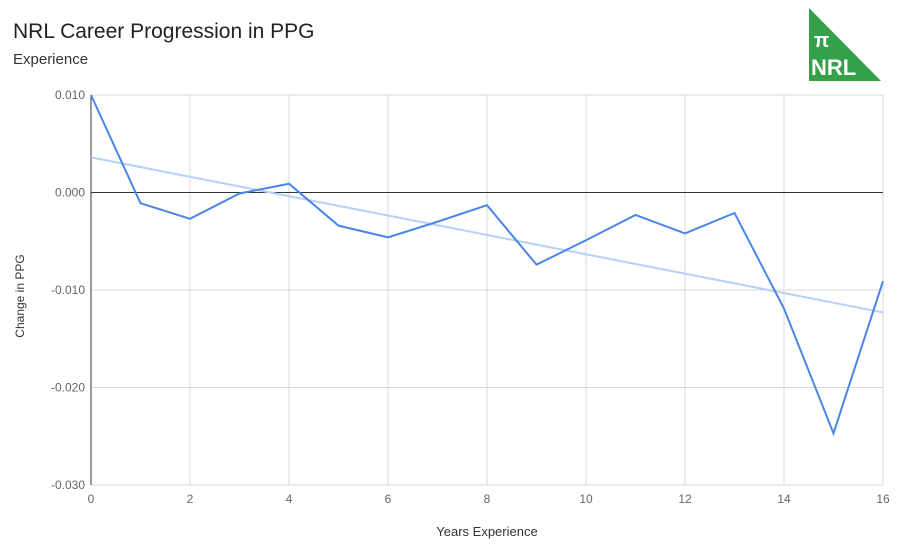 Image resolution: width=899 pixels, height=558 pixels. I want to click on x-axis-label: Years Experience, so click(486, 531).